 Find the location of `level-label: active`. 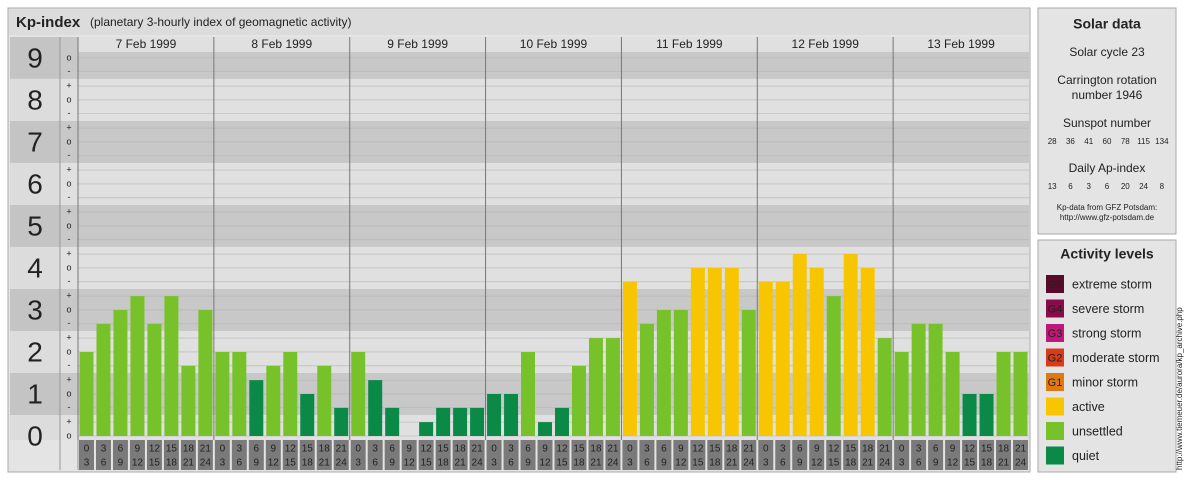

level-label: active is located at coordinates (1088, 407).